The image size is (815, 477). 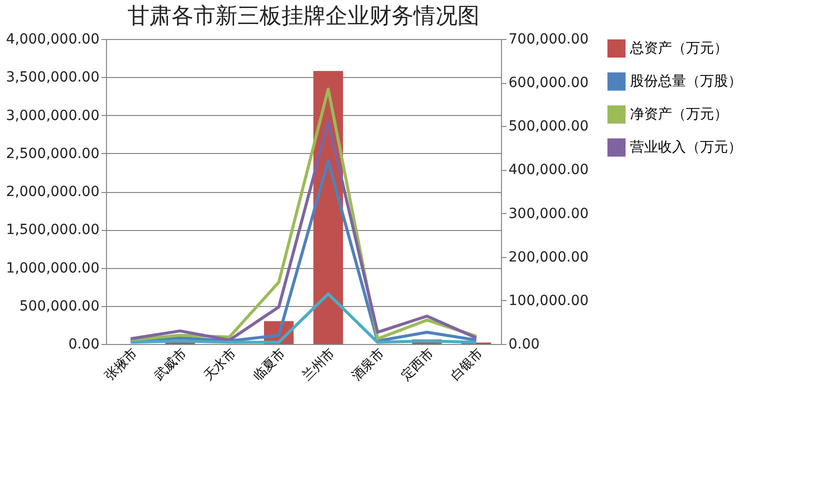 I want to click on legend-label: 营业收入（万元）, so click(x=686, y=148).